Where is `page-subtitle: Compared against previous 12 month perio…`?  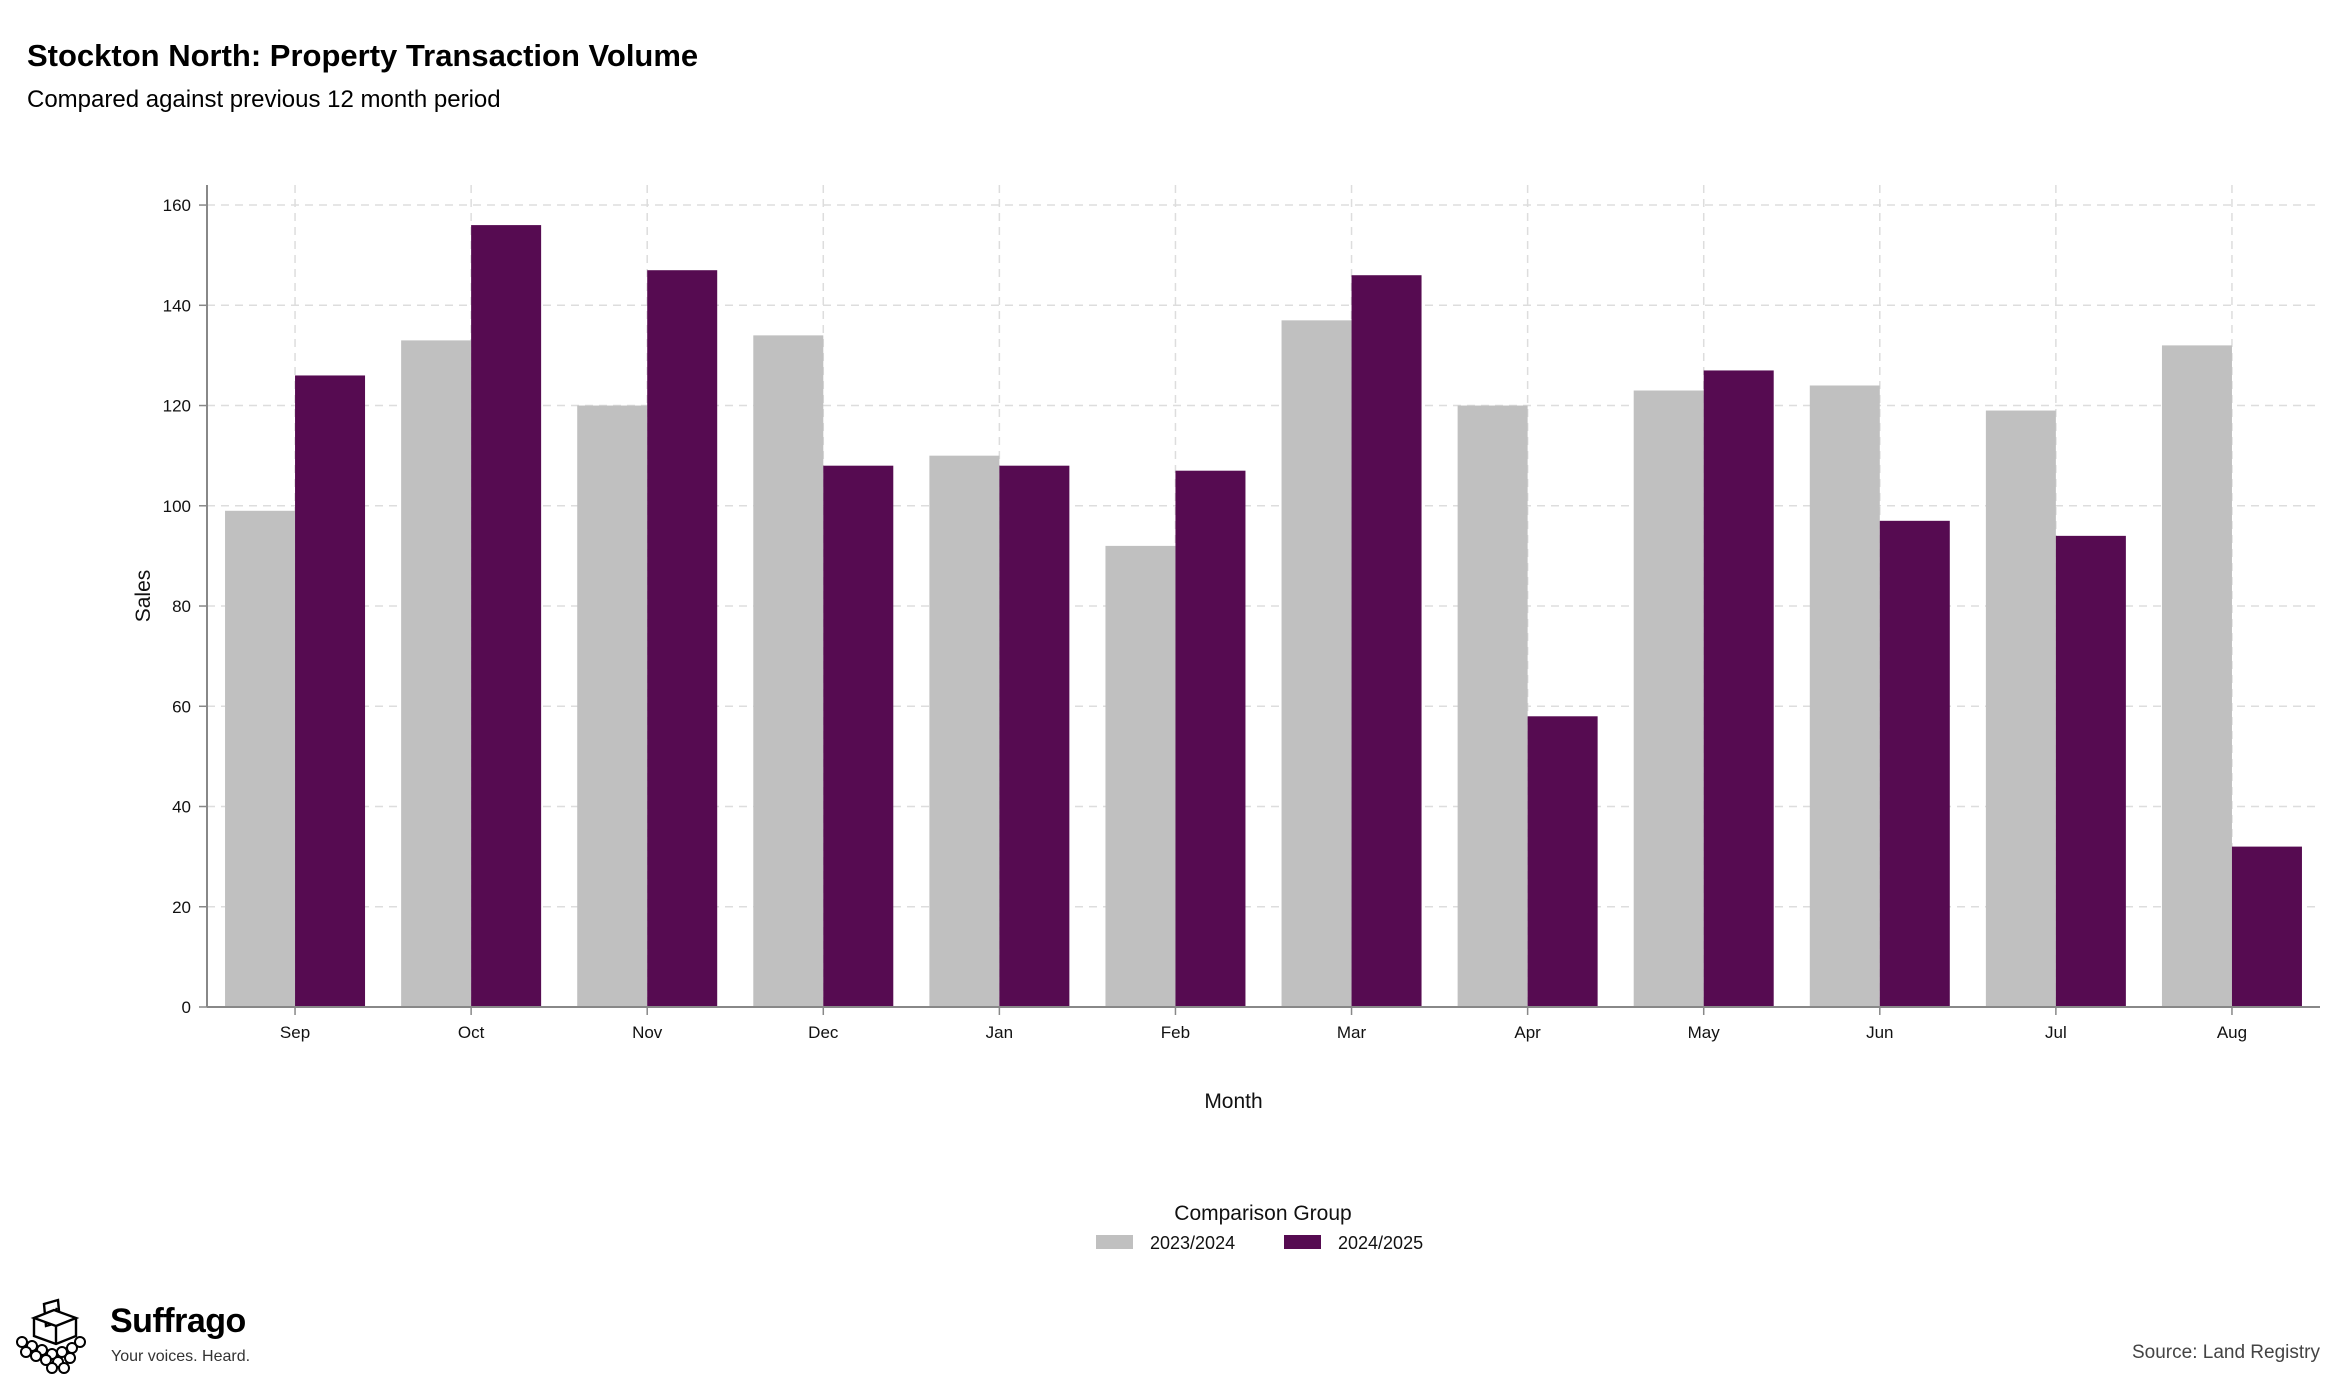
page-subtitle: Compared against previous 12 month perio… is located at coordinates (264, 99).